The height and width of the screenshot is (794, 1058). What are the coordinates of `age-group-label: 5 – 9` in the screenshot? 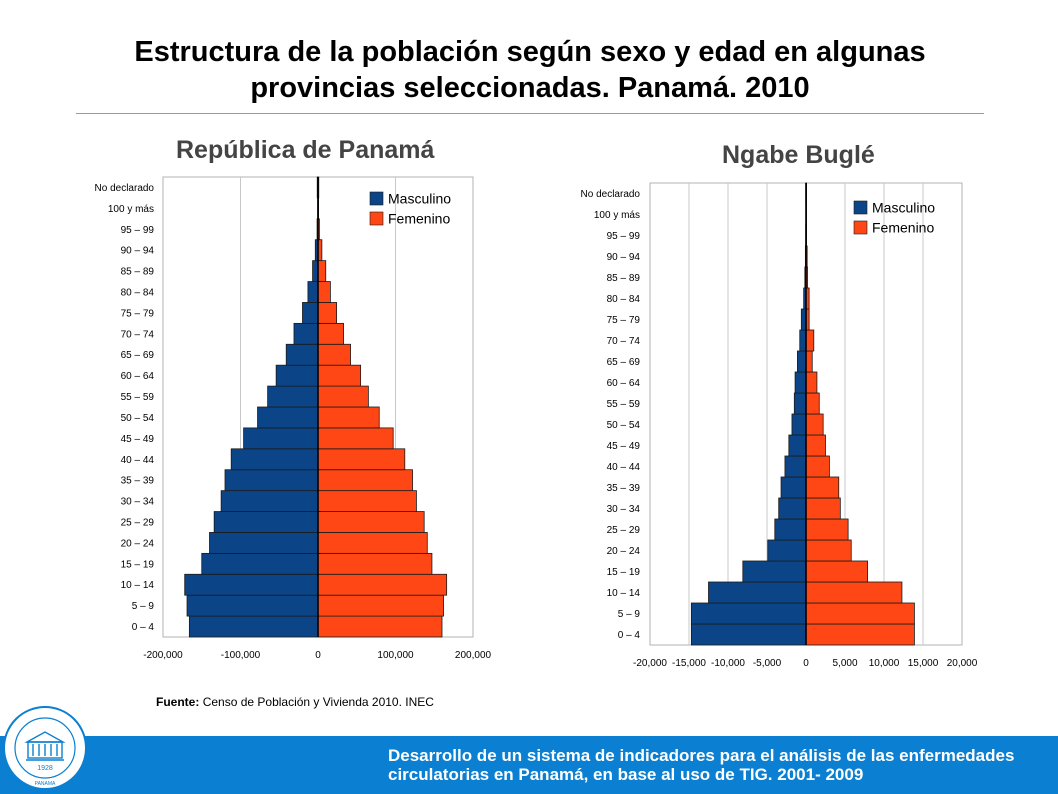 It's located at (143, 606).